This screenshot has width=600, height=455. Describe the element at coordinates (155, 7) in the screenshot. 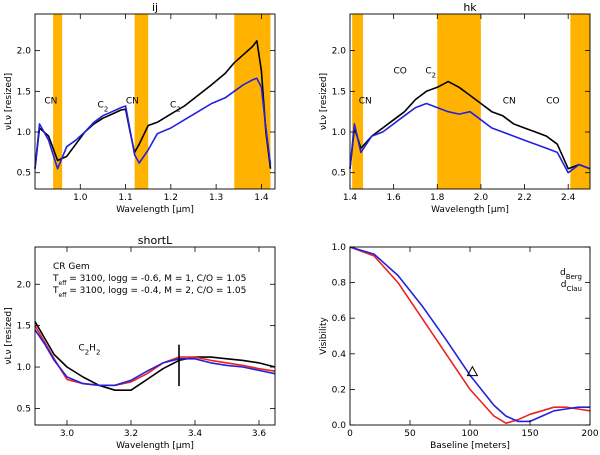

I see `chart-title: ij` at that location.